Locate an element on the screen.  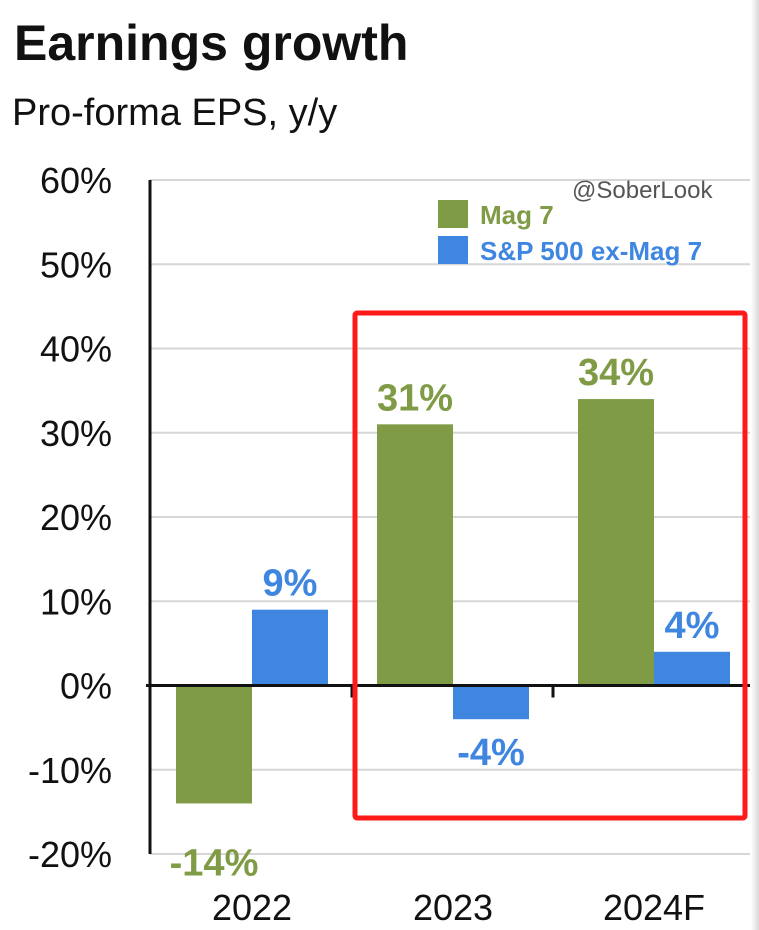
watermark: @SoberLook is located at coordinates (642, 190).